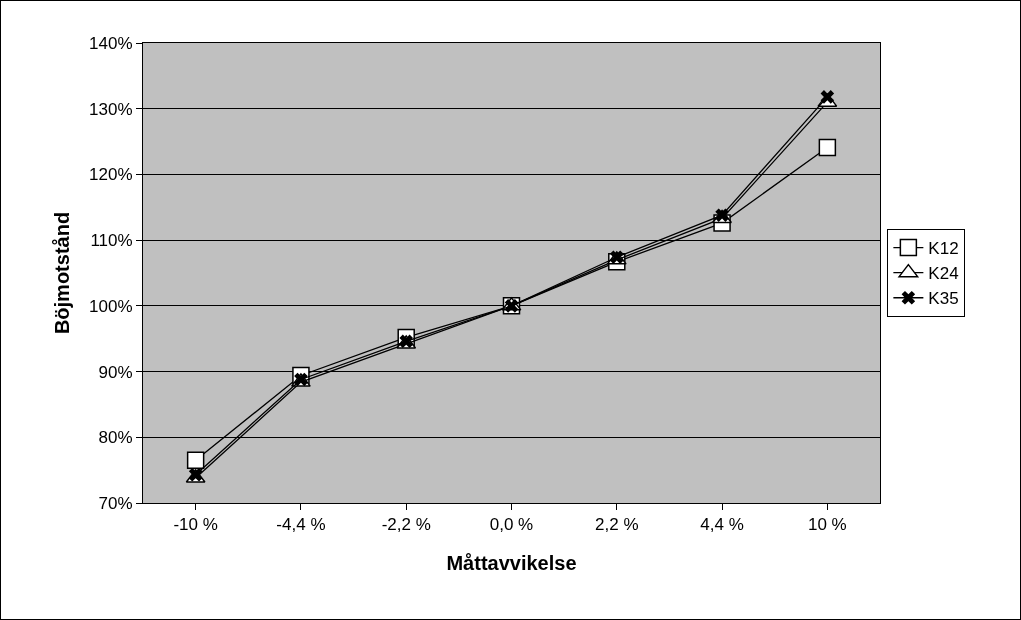 This screenshot has width=1021, height=620. Describe the element at coordinates (827, 525) in the screenshot. I see `x-tick-label: 10 %` at that location.